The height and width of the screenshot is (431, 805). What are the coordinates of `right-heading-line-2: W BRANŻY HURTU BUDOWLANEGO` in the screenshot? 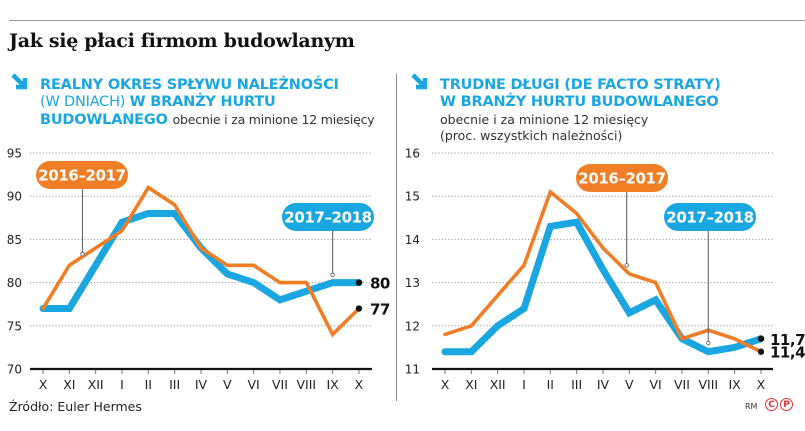 It's located at (579, 102).